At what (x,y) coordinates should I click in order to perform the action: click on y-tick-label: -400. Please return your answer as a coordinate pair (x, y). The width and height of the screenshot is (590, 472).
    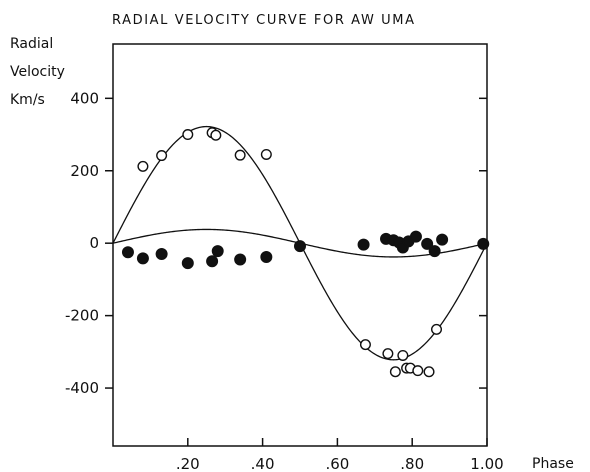
    Looking at the image, I should click on (82, 388).